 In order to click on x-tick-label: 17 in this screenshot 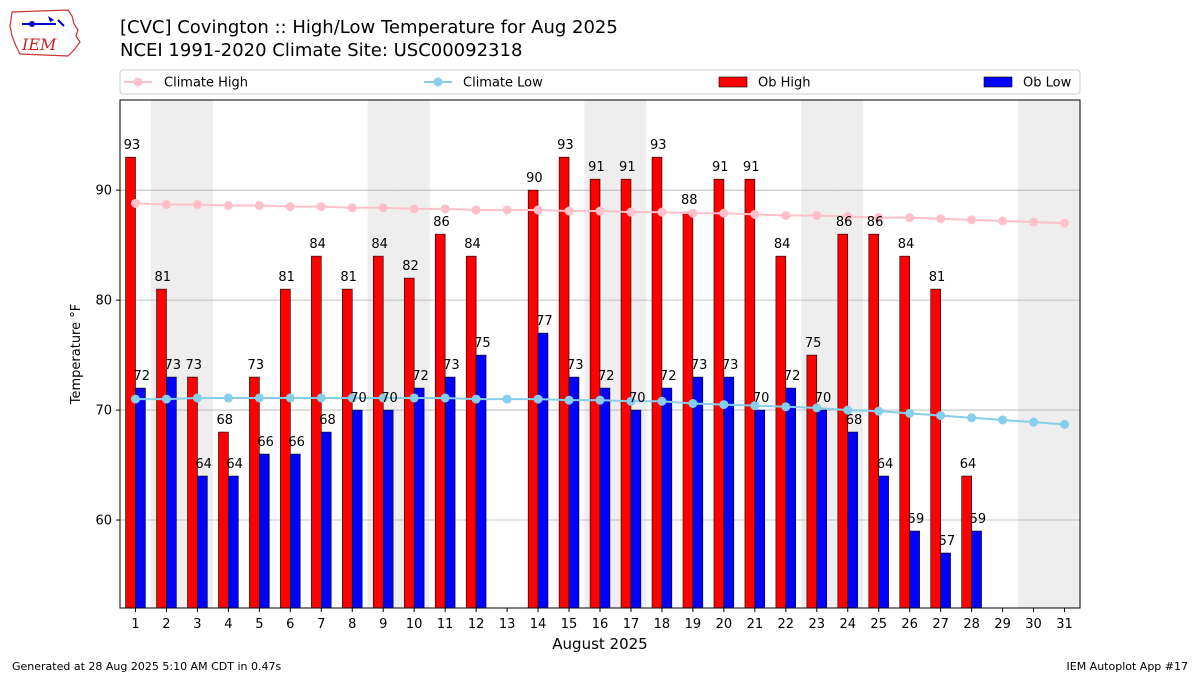, I will do `click(631, 624)`.